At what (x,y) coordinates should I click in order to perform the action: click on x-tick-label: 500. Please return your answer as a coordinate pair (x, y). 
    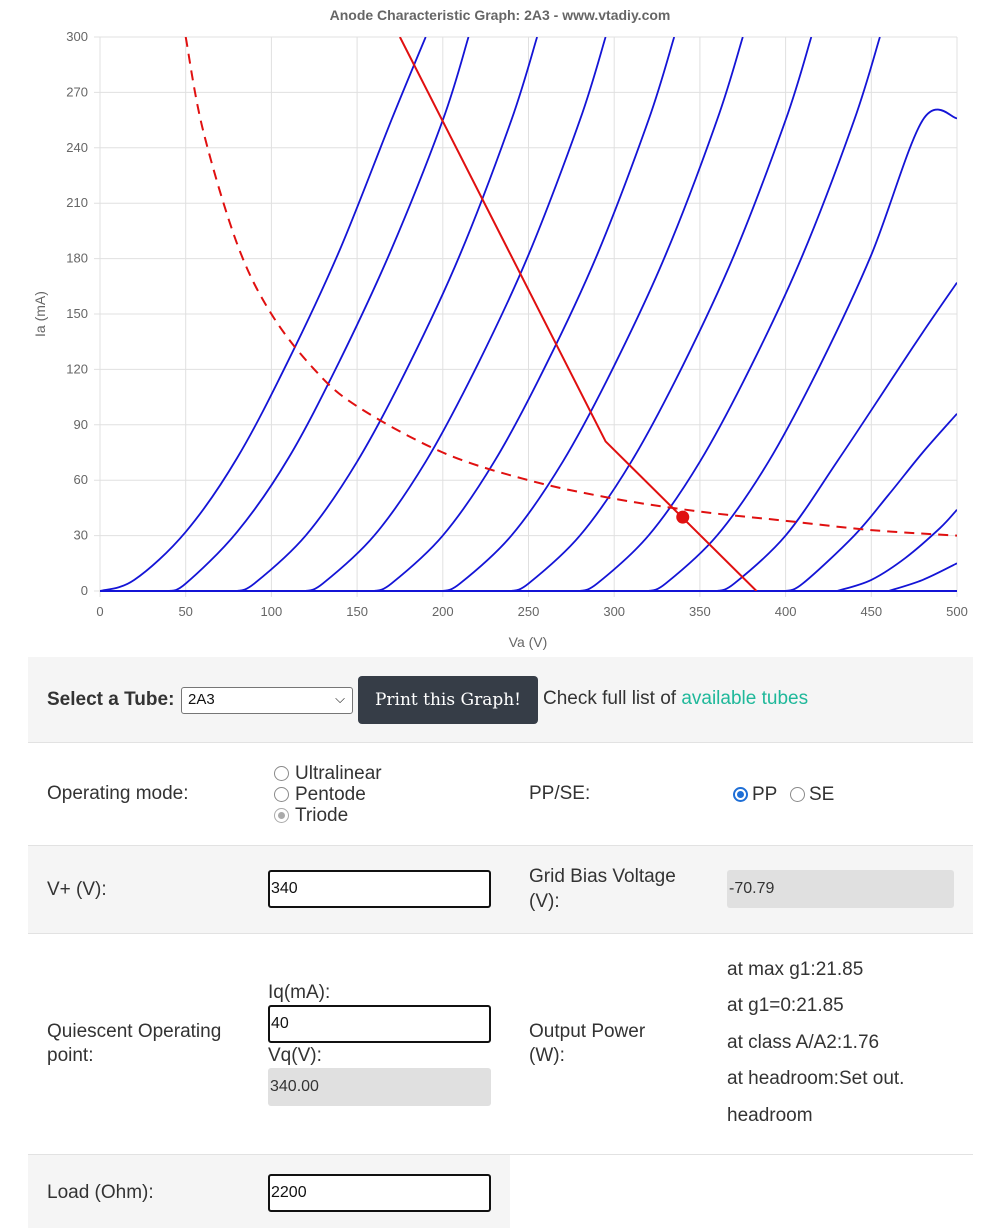
    Looking at the image, I should click on (957, 611).